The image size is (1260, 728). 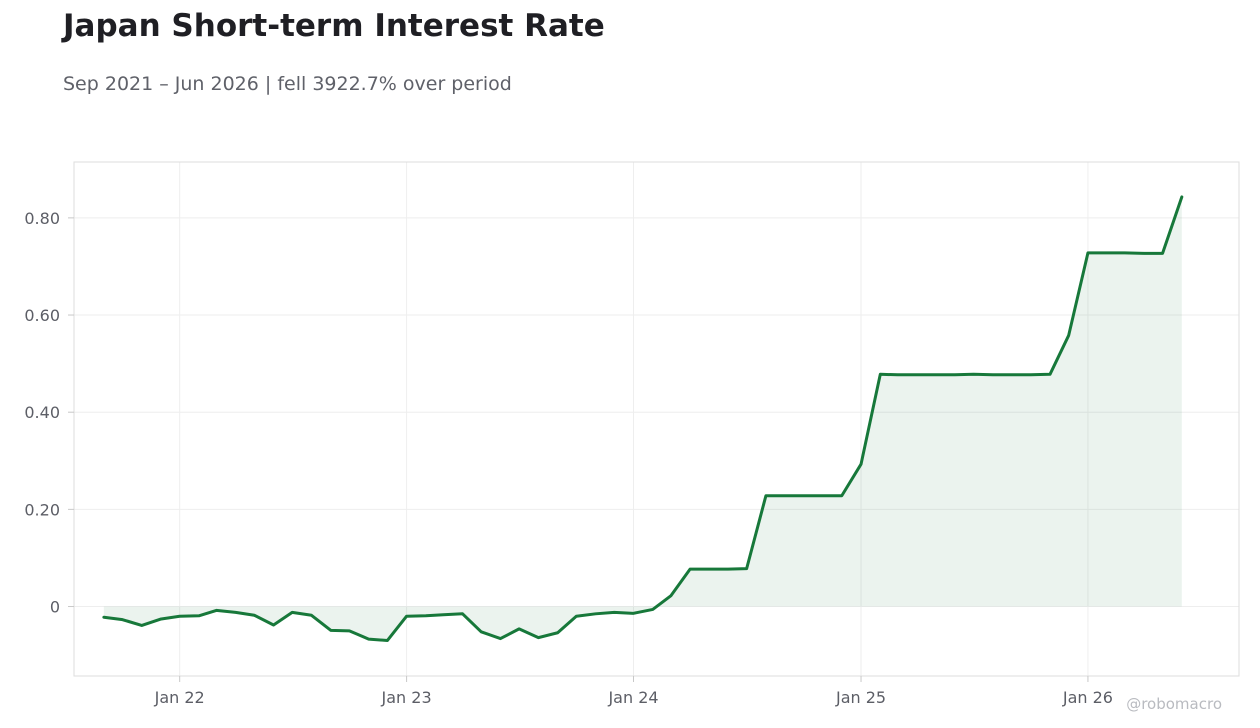 I want to click on x-tick-label: Jan 24, so click(x=632, y=697).